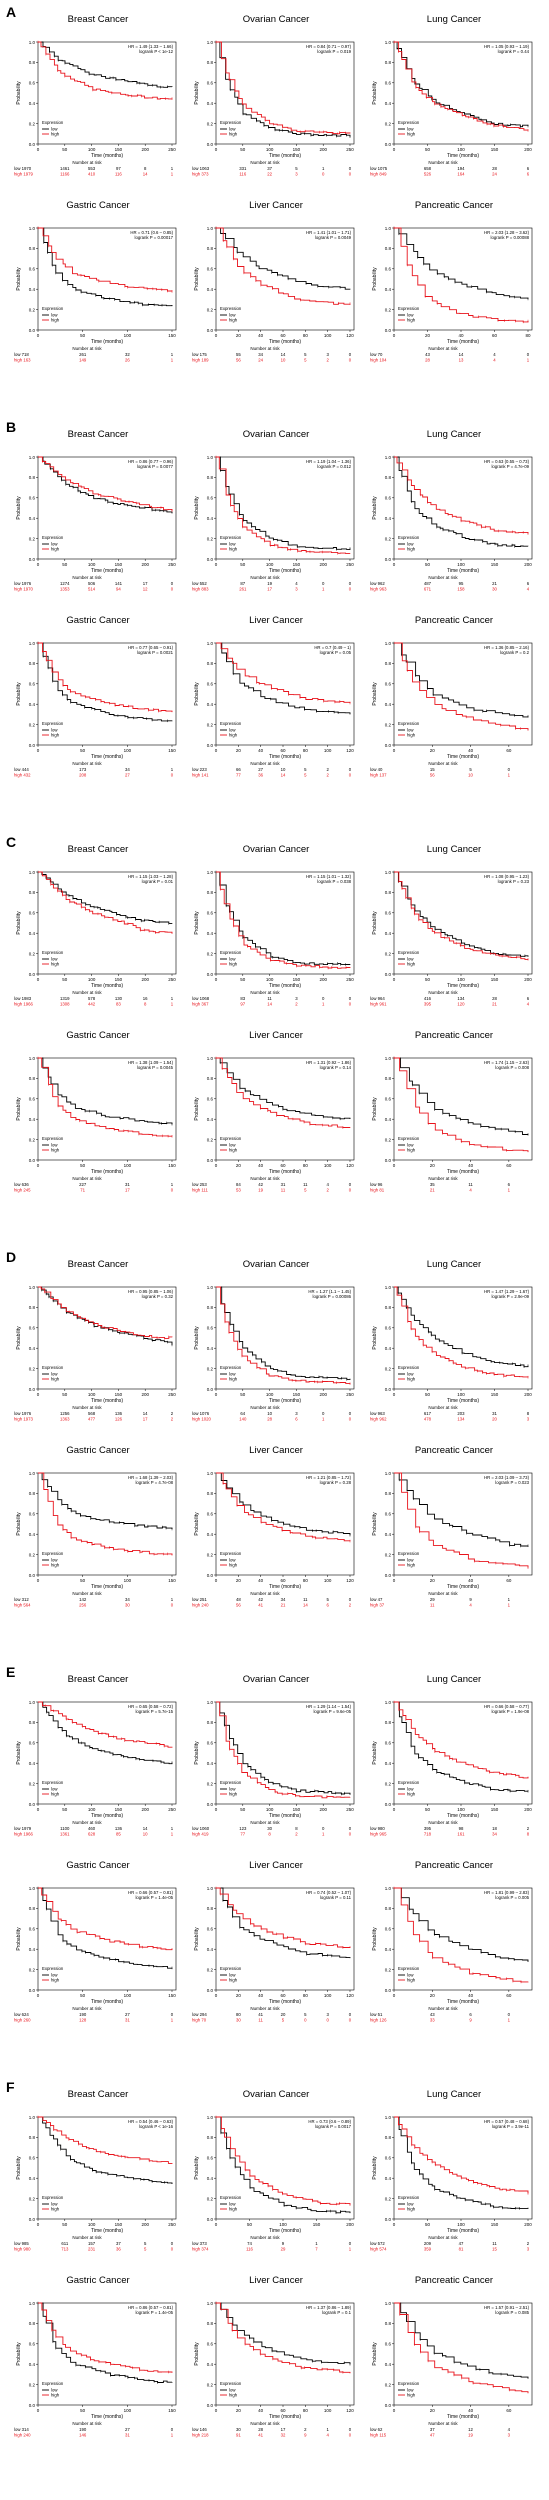 The width and height of the screenshot is (549, 2500). Describe the element at coordinates (22, 2249) in the screenshot. I see `risk-high-value: high 980` at that location.